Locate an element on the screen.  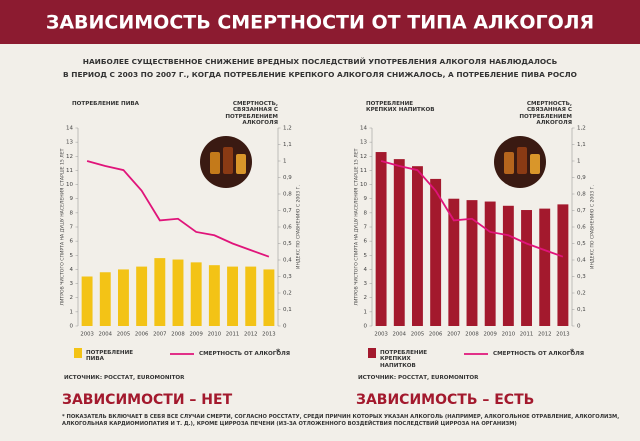
x-tick-label: 2011 is located at coordinates (232, 335).